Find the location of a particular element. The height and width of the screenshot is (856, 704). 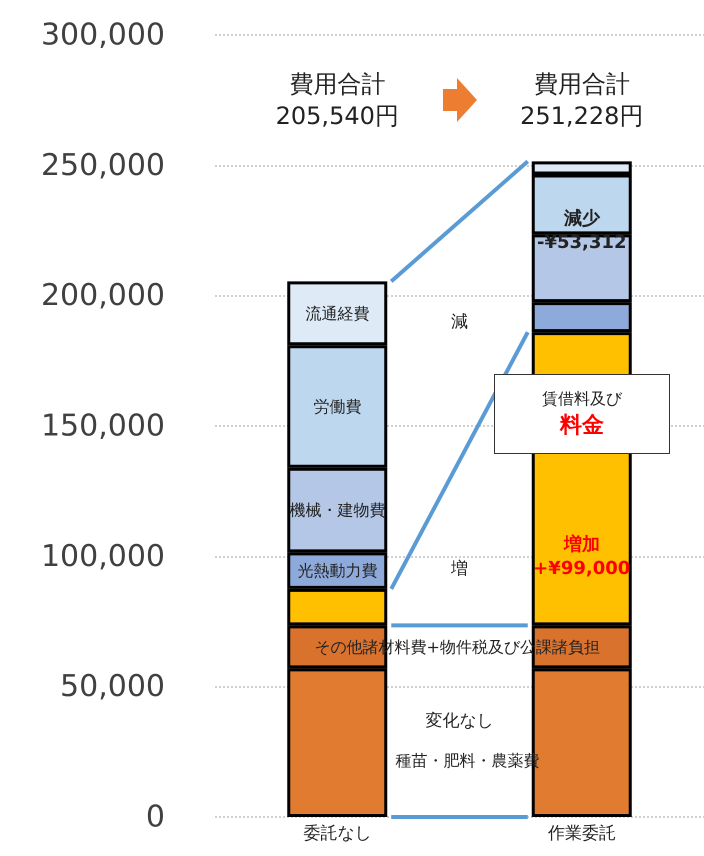

y-tick-label: 200,000 is located at coordinates (102, 296).